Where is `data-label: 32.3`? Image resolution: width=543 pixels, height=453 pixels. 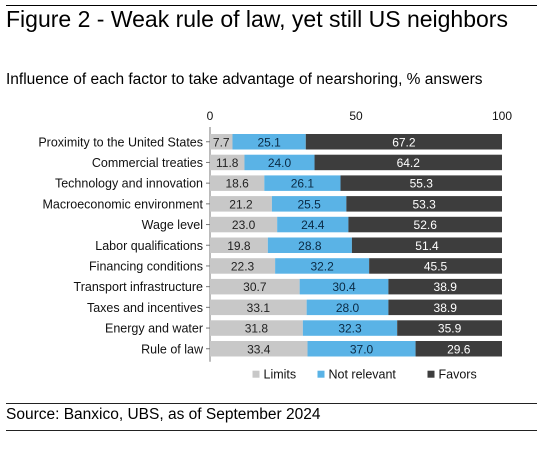
data-label: 32.3 is located at coordinates (350, 329).